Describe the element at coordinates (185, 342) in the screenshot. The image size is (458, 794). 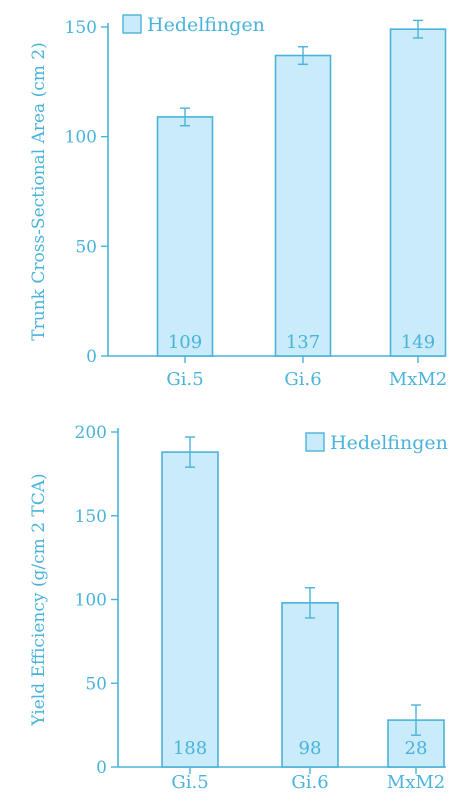
I see `data-label: 109` at that location.